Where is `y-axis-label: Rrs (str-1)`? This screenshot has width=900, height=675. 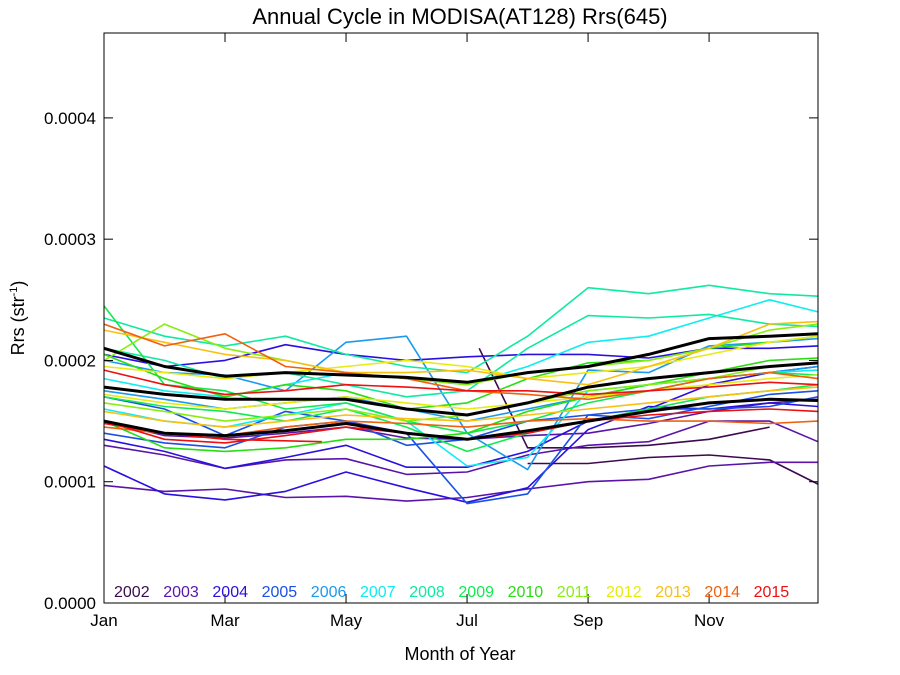
y-axis-label: Rrs (str-1) is located at coordinates (18, 318).